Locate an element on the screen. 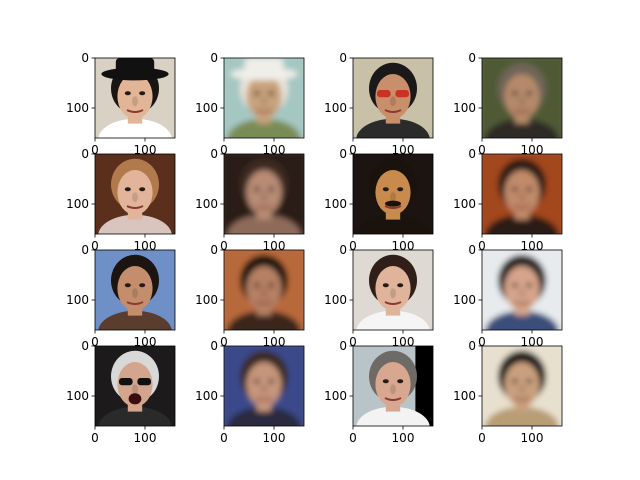  subplot-r3-c1: 0 100 0 100 is located at coordinates (121, 296).